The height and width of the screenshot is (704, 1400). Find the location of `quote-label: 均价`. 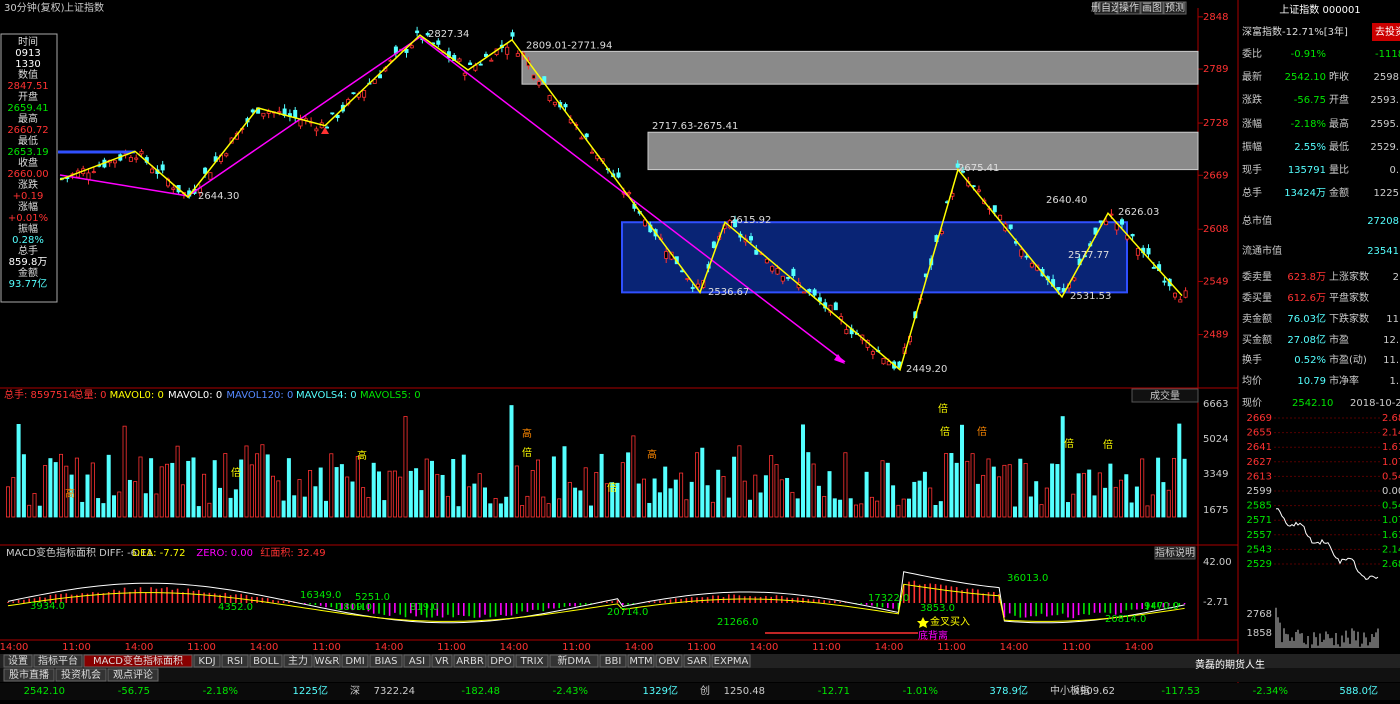

quote-label: 均价 is located at coordinates (1252, 381).